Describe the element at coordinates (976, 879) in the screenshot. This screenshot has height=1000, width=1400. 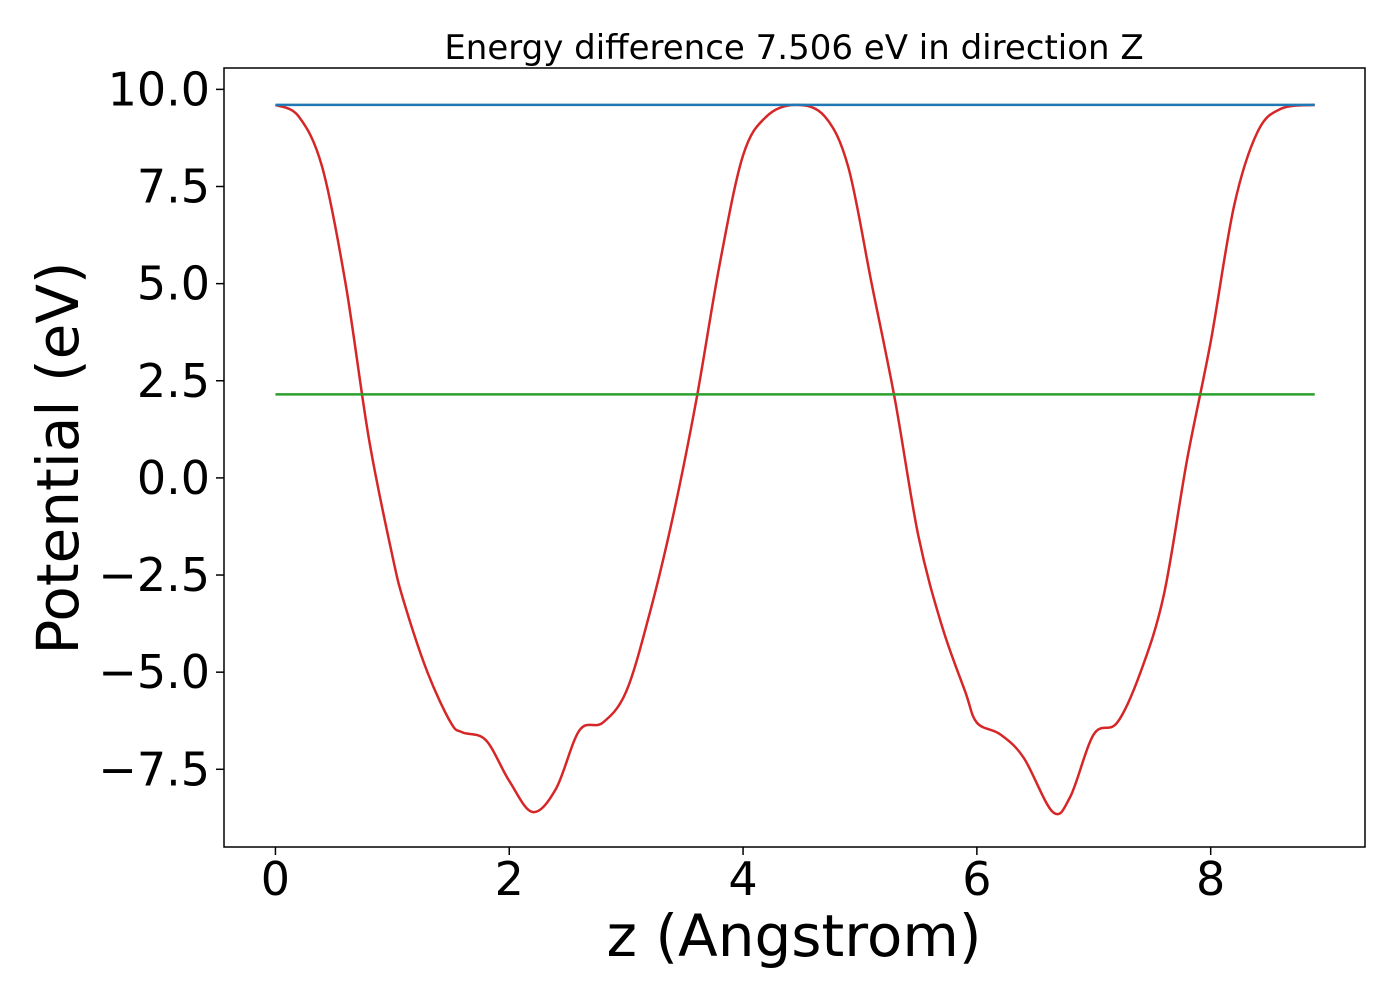
I see `x-tick-label: 6` at that location.